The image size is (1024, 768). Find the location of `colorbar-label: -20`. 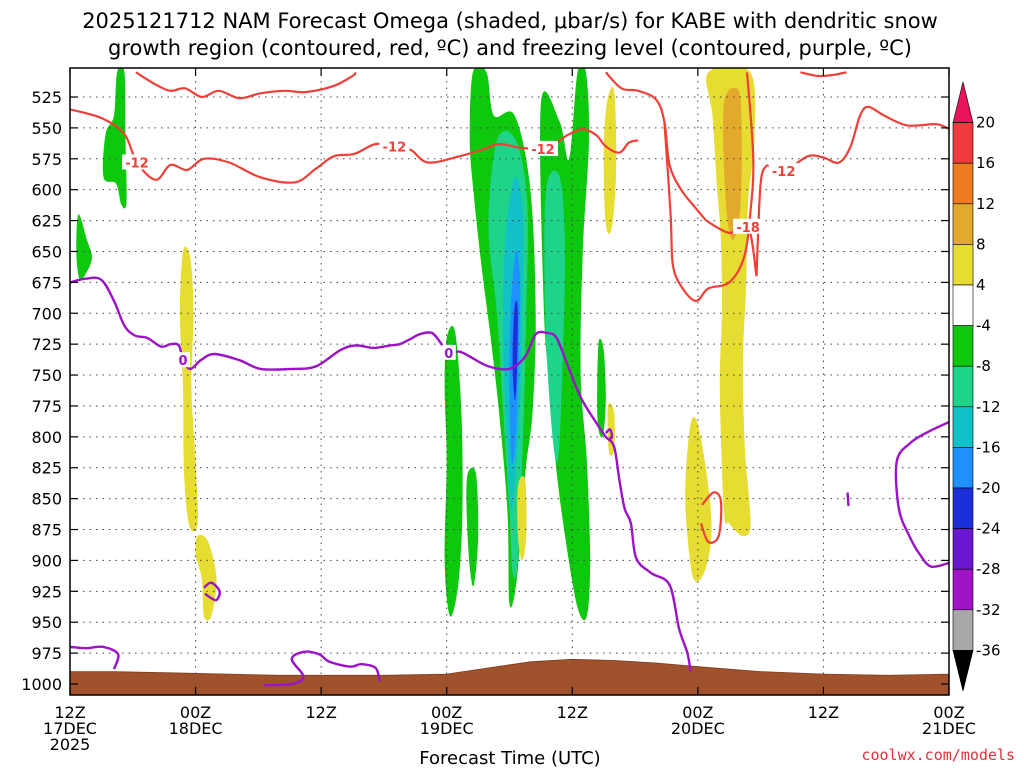

colorbar-label: -20 is located at coordinates (988, 488).